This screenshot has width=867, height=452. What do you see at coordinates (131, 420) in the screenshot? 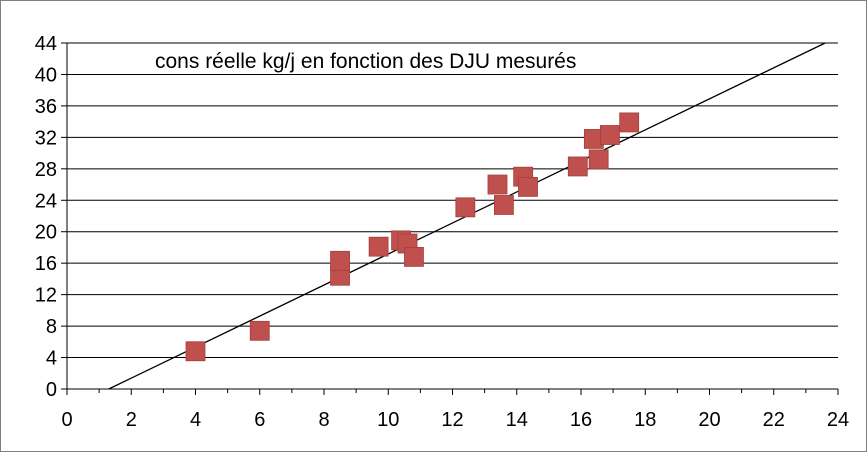
I see `x-tick-label-2: 2` at bounding box center [131, 420].